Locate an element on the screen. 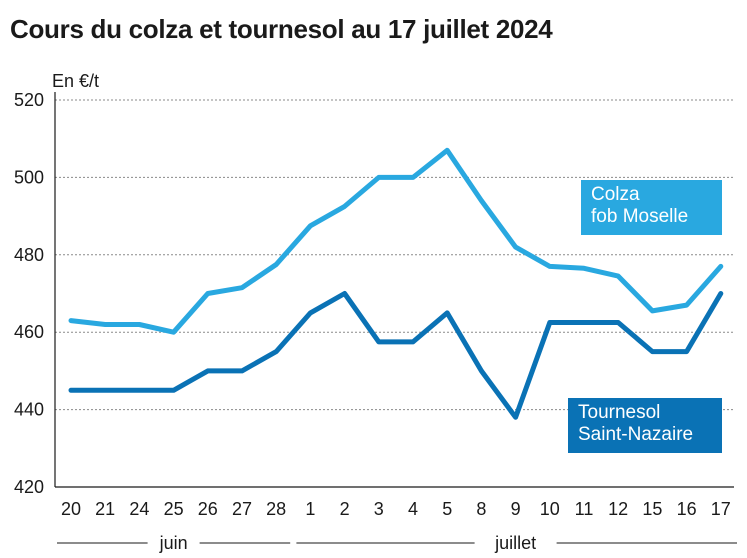 The height and width of the screenshot is (558, 747). legend-colza: Colza fob Moselle is located at coordinates (651, 207).